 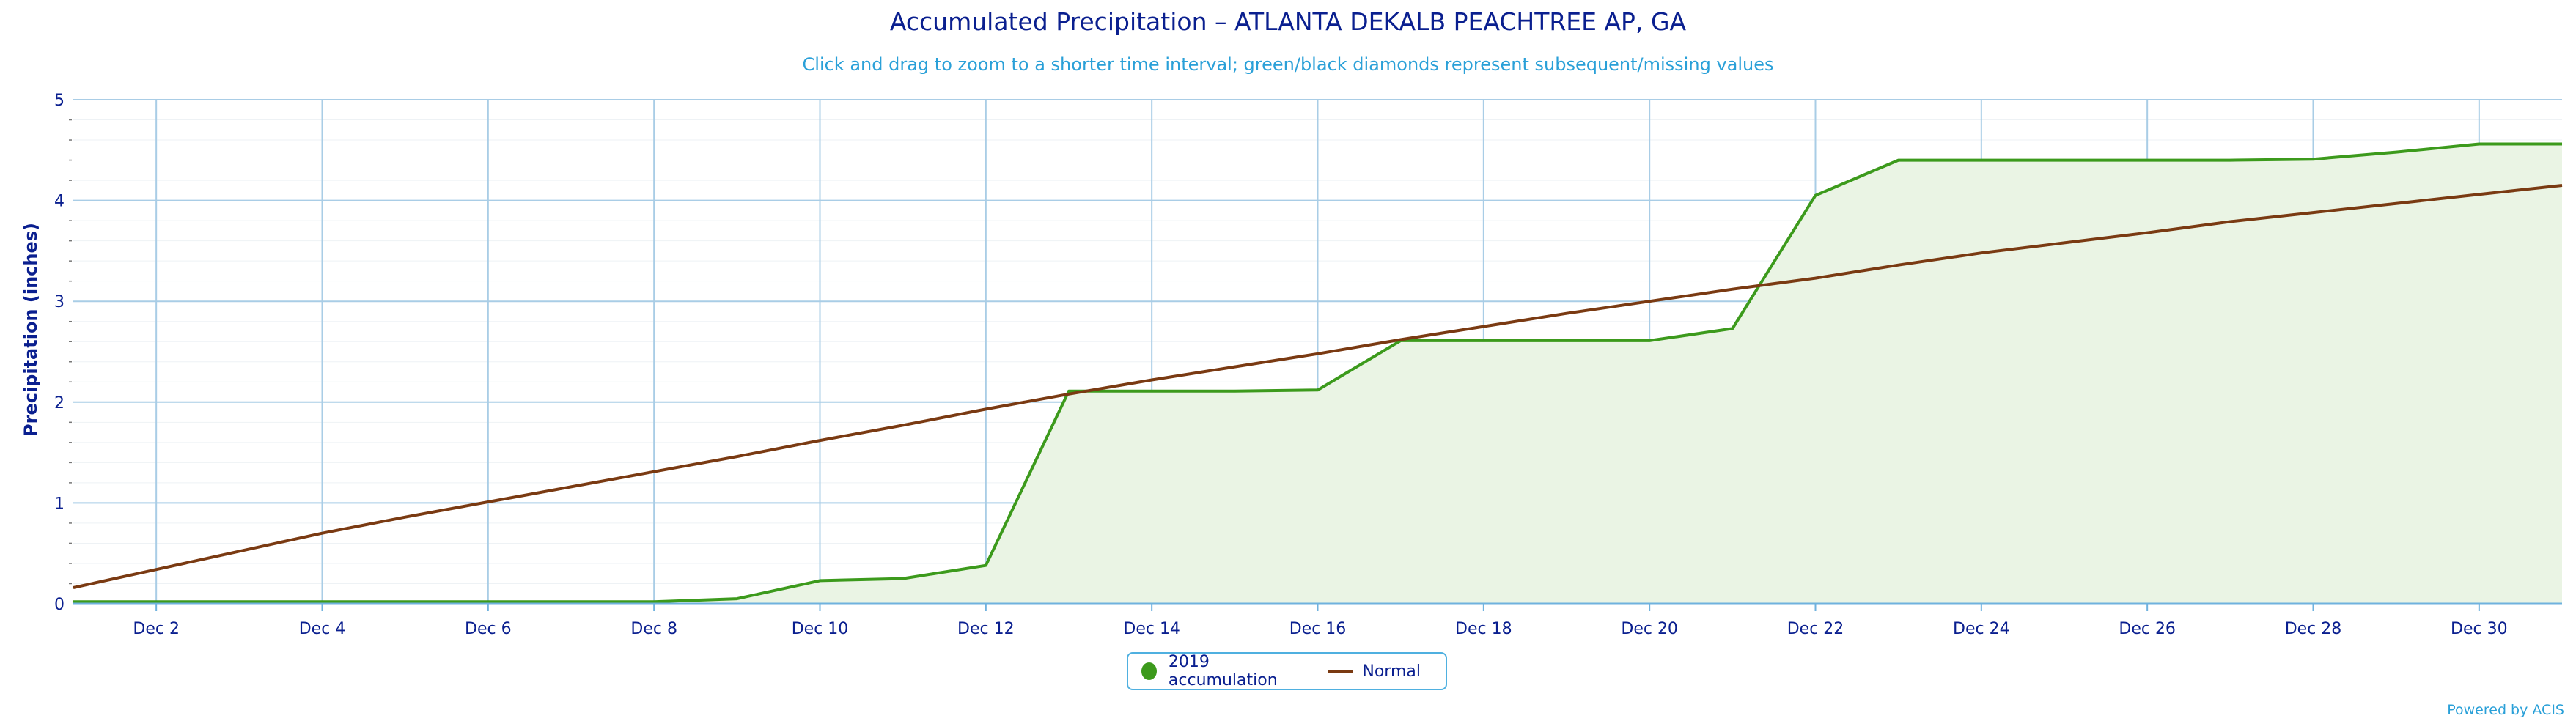 I want to click on y-axis-label: Precipitation (inches), so click(x=31, y=330).